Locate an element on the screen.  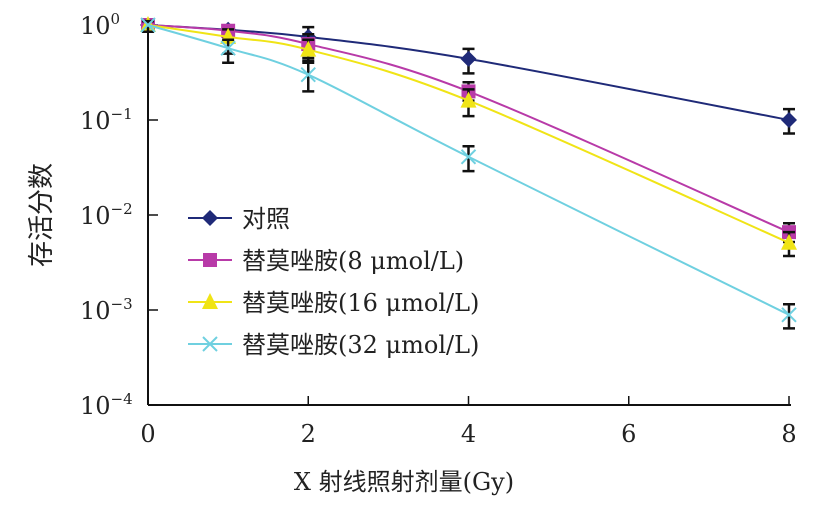
legend-label: 对照 is located at coordinates (266, 219).